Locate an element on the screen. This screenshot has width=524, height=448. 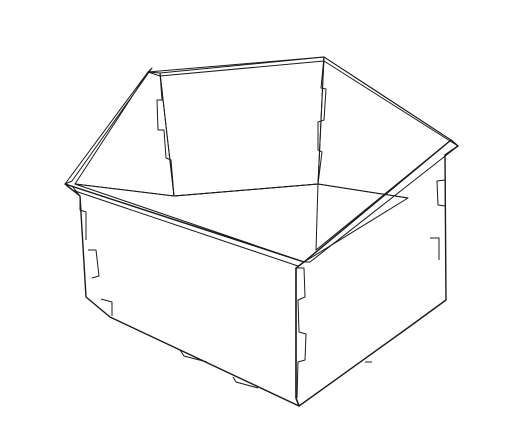
rim-left is located at coordinates (108, 126).